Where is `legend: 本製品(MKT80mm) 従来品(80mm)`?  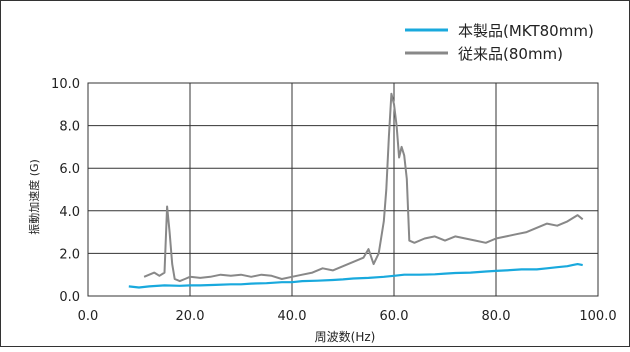 legend: 本製品(MKT80mm) 従来品(80mm) is located at coordinates (499, 42).